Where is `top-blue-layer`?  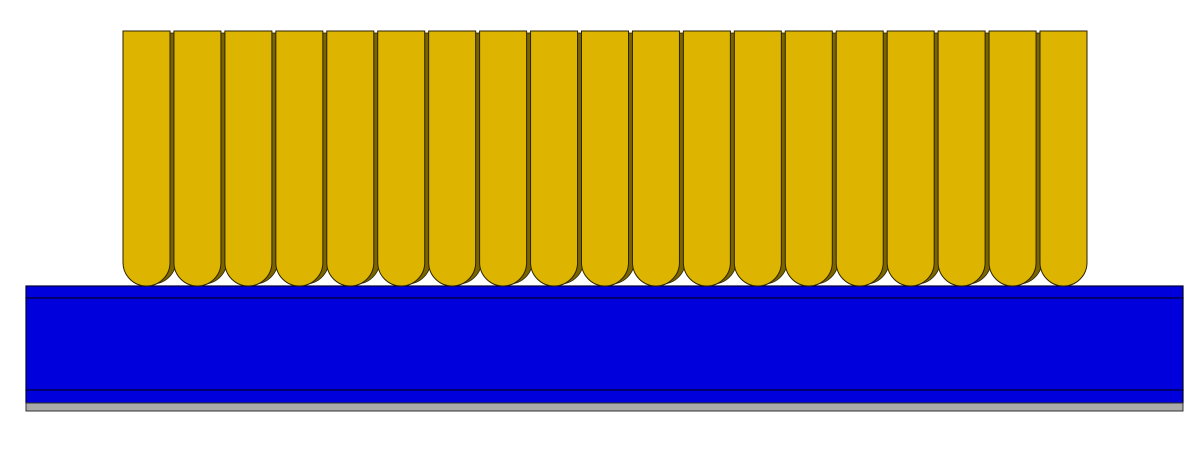
top-blue-layer is located at coordinates (604, 292).